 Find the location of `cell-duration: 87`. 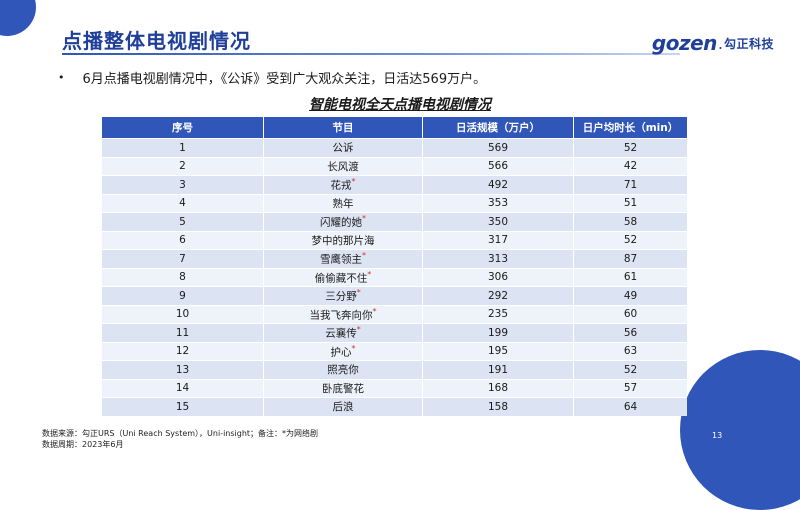

cell-duration: 87 is located at coordinates (630, 258).